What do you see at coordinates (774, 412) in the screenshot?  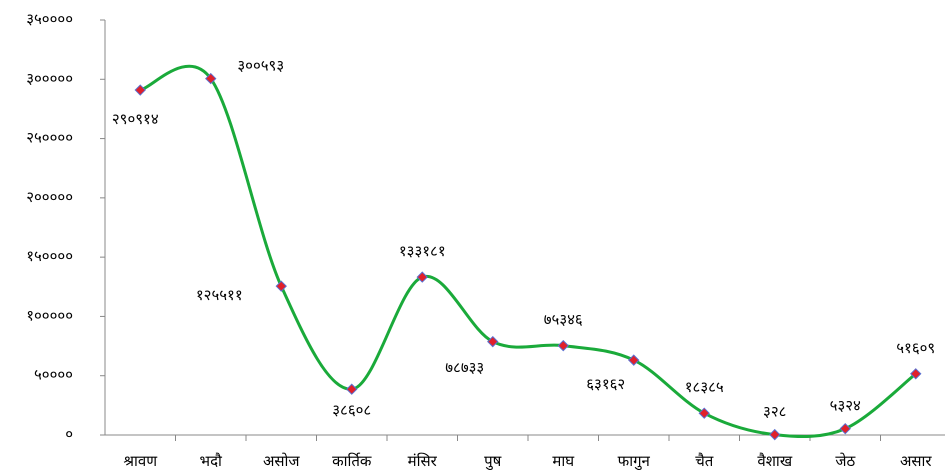 I see `data-label: ३२८` at bounding box center [774, 412].